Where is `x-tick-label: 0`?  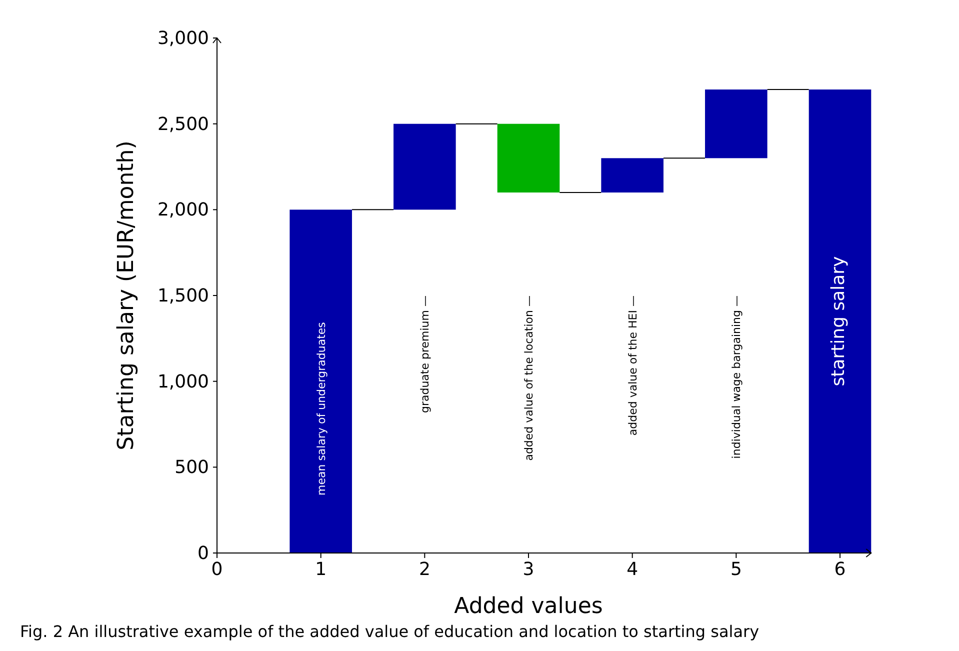
x-tick-label: 0 is located at coordinates (217, 569).